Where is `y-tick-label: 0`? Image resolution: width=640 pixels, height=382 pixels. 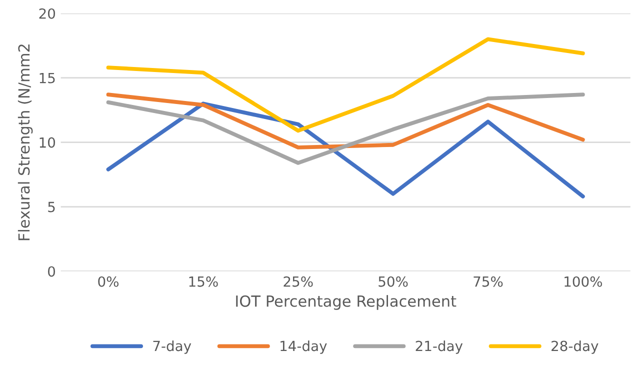
y-tick-label: 0 is located at coordinates (52, 271).